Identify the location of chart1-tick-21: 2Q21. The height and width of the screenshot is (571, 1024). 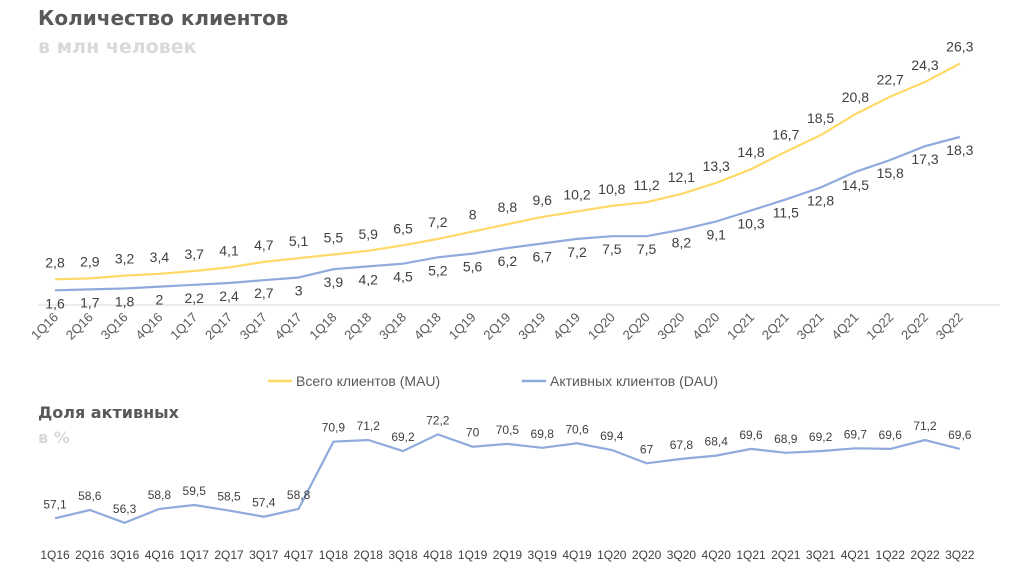
(775, 326).